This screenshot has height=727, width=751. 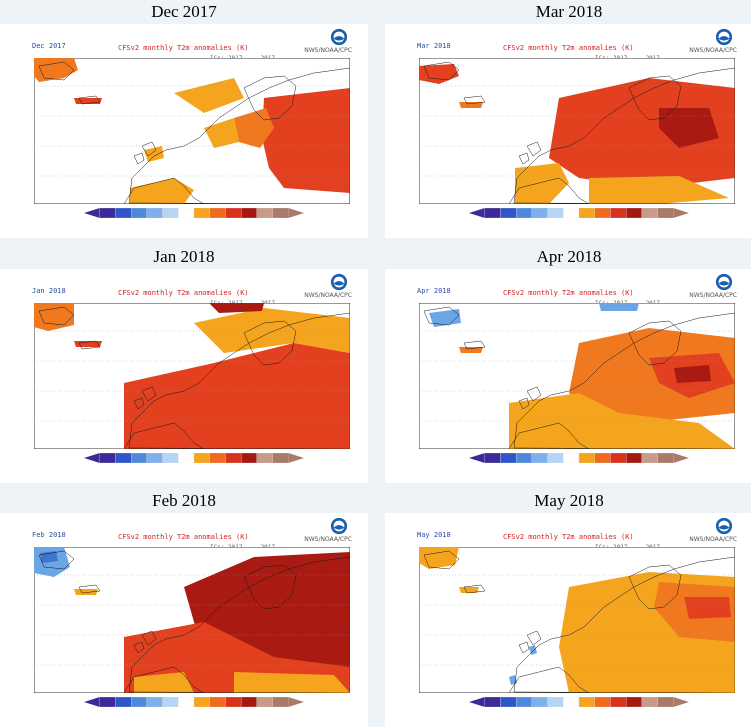 What do you see at coordinates (184, 500) in the screenshot?
I see `panel-title: Feb 2018` at bounding box center [184, 500].